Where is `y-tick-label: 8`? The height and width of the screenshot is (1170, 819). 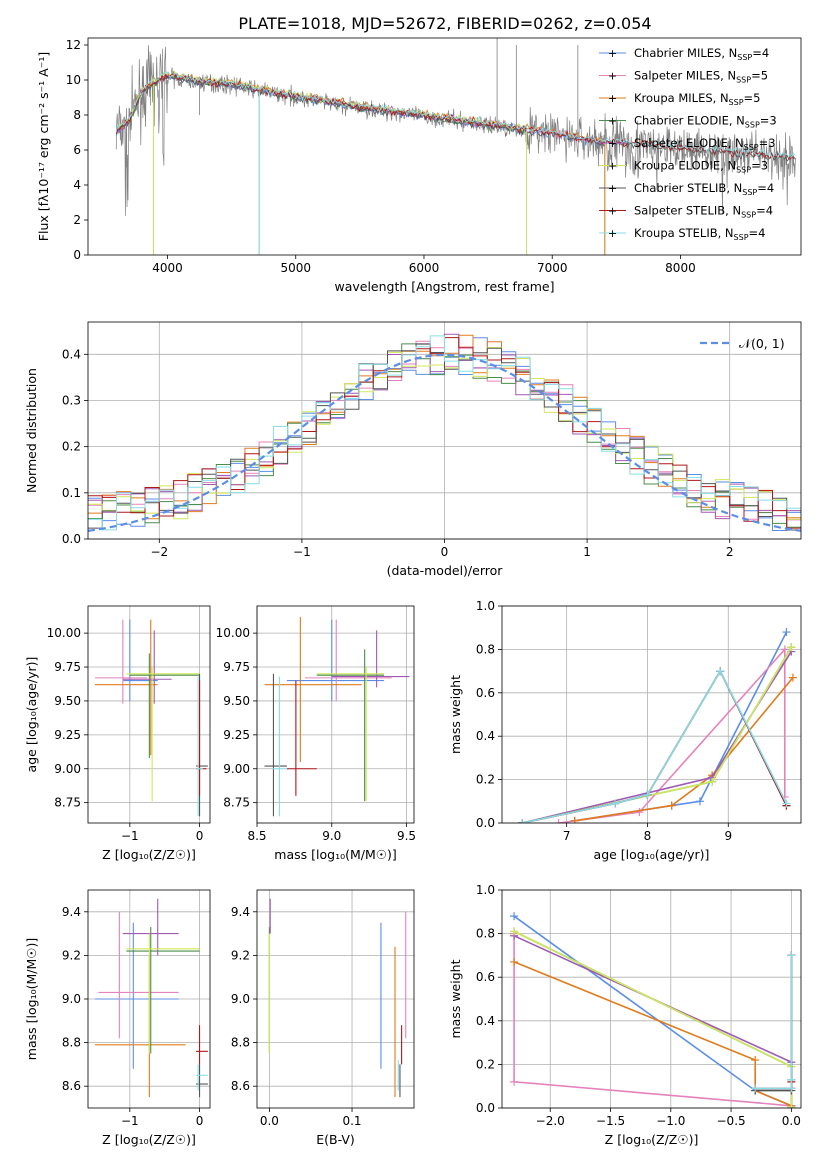 y-tick-label: 8 is located at coordinates (77, 115).